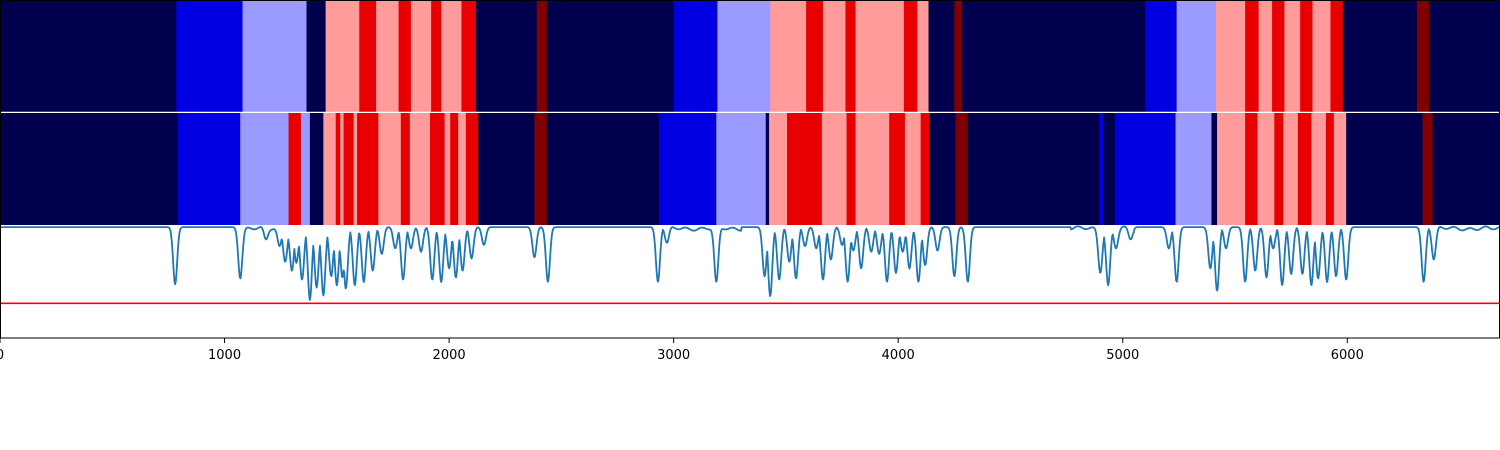 The width and height of the screenshot is (1500, 450). I want to click on x-tick-label: 2000, so click(449, 355).